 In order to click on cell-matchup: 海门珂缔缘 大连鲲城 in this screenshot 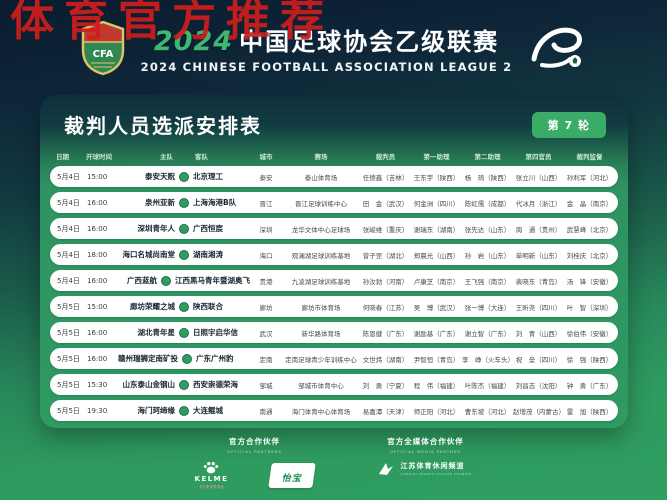, I will do `click(184, 410)`.